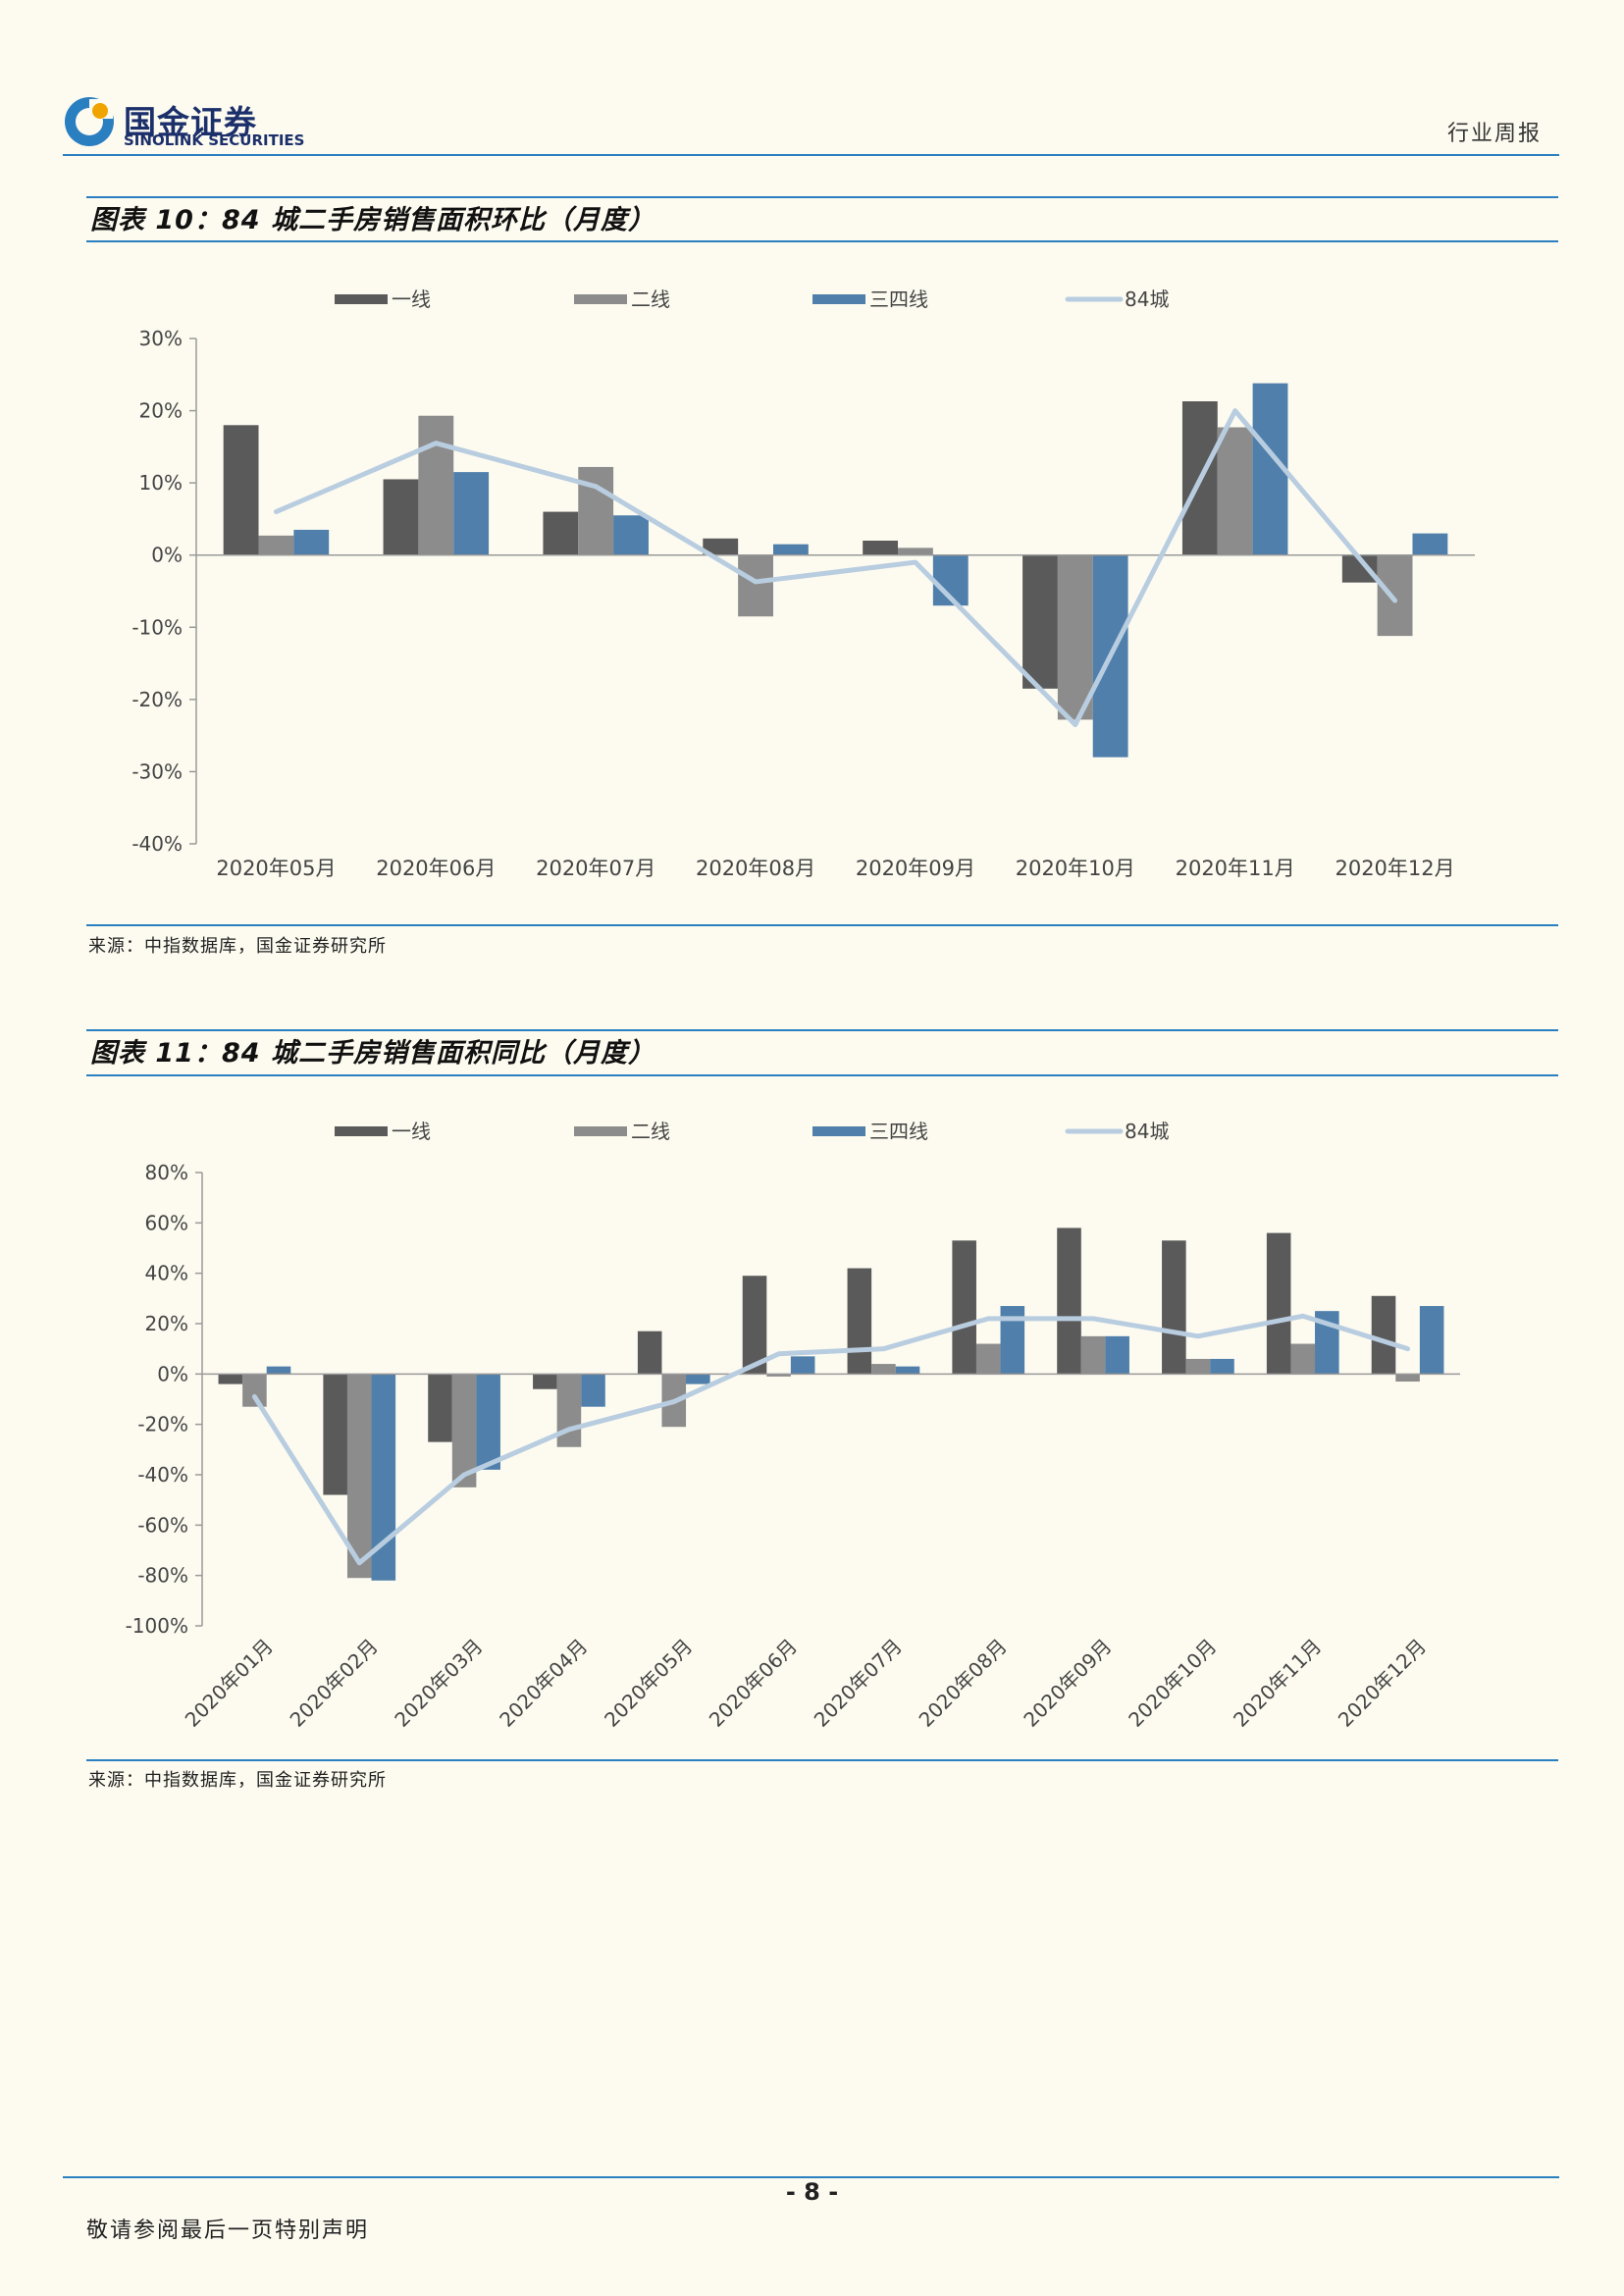 The width and height of the screenshot is (1624, 2296). What do you see at coordinates (237, 946) in the screenshot?
I see `figure-10-source: 来源：中指数据库，国金证券研究所` at bounding box center [237, 946].